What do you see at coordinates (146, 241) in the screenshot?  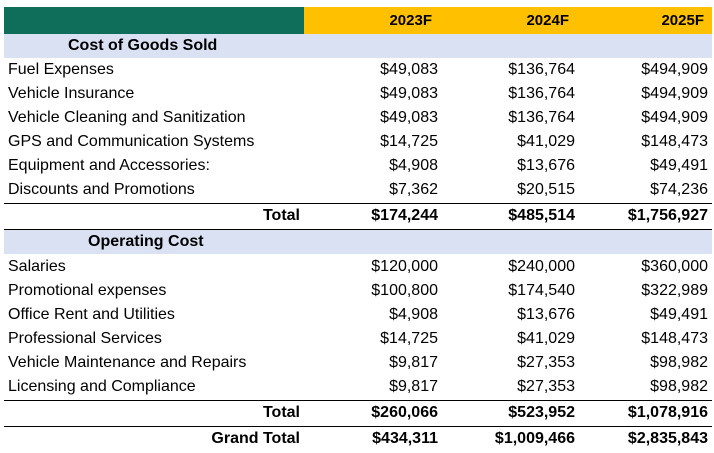 I see `section-title: Operating Cost` at bounding box center [146, 241].